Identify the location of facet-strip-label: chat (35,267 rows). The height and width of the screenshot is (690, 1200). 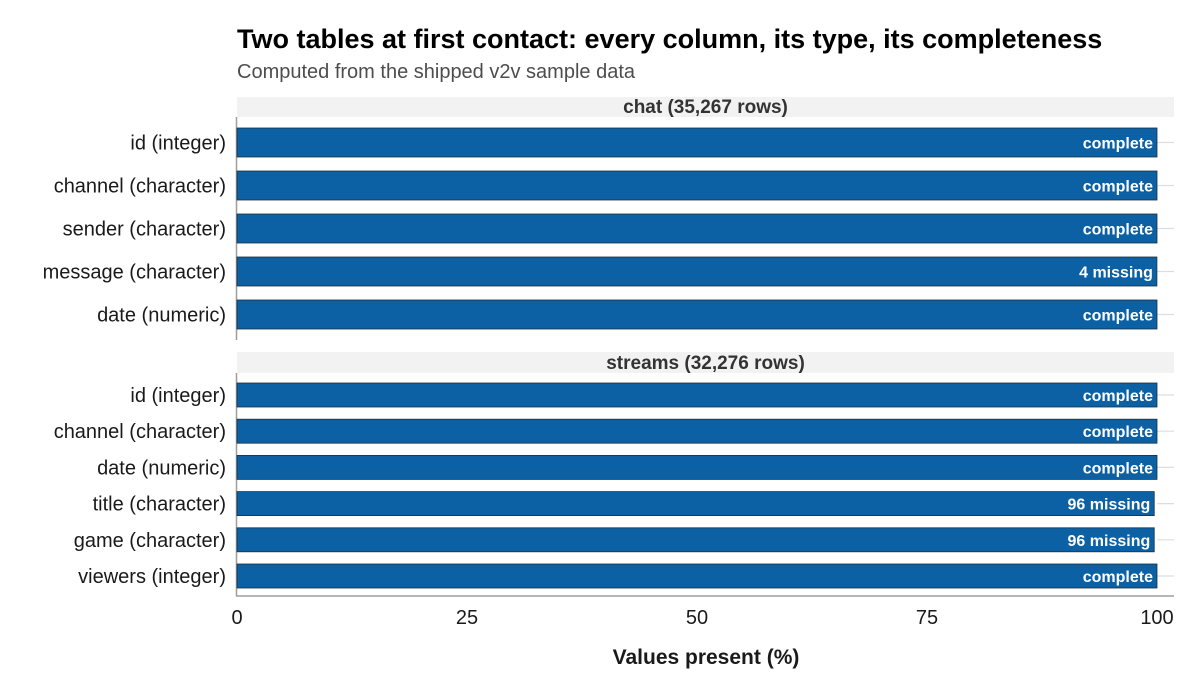
(705, 107).